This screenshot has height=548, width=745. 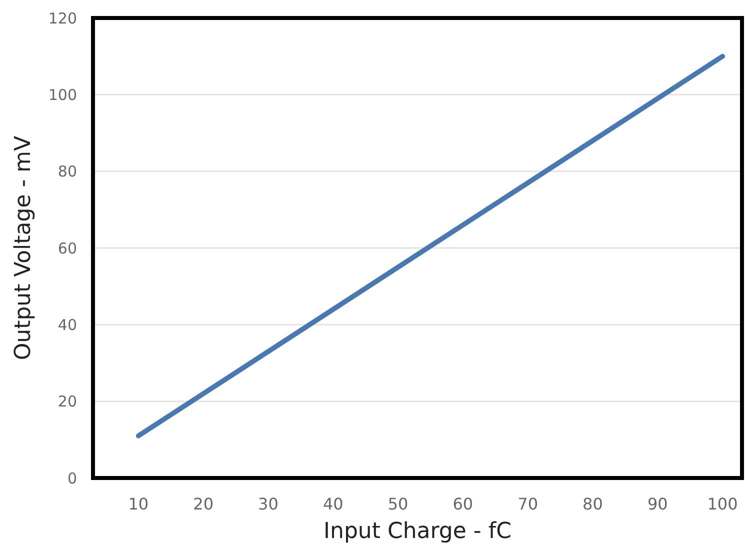 What do you see at coordinates (62, 18) in the screenshot?
I see `y-tick-label: 120` at bounding box center [62, 18].